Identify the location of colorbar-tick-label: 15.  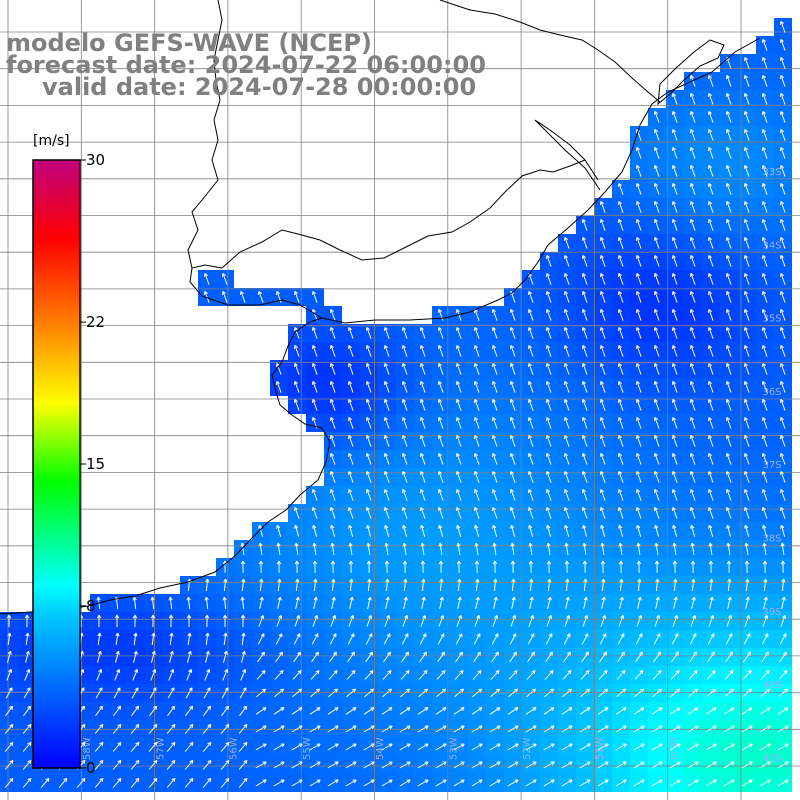
(95, 464).